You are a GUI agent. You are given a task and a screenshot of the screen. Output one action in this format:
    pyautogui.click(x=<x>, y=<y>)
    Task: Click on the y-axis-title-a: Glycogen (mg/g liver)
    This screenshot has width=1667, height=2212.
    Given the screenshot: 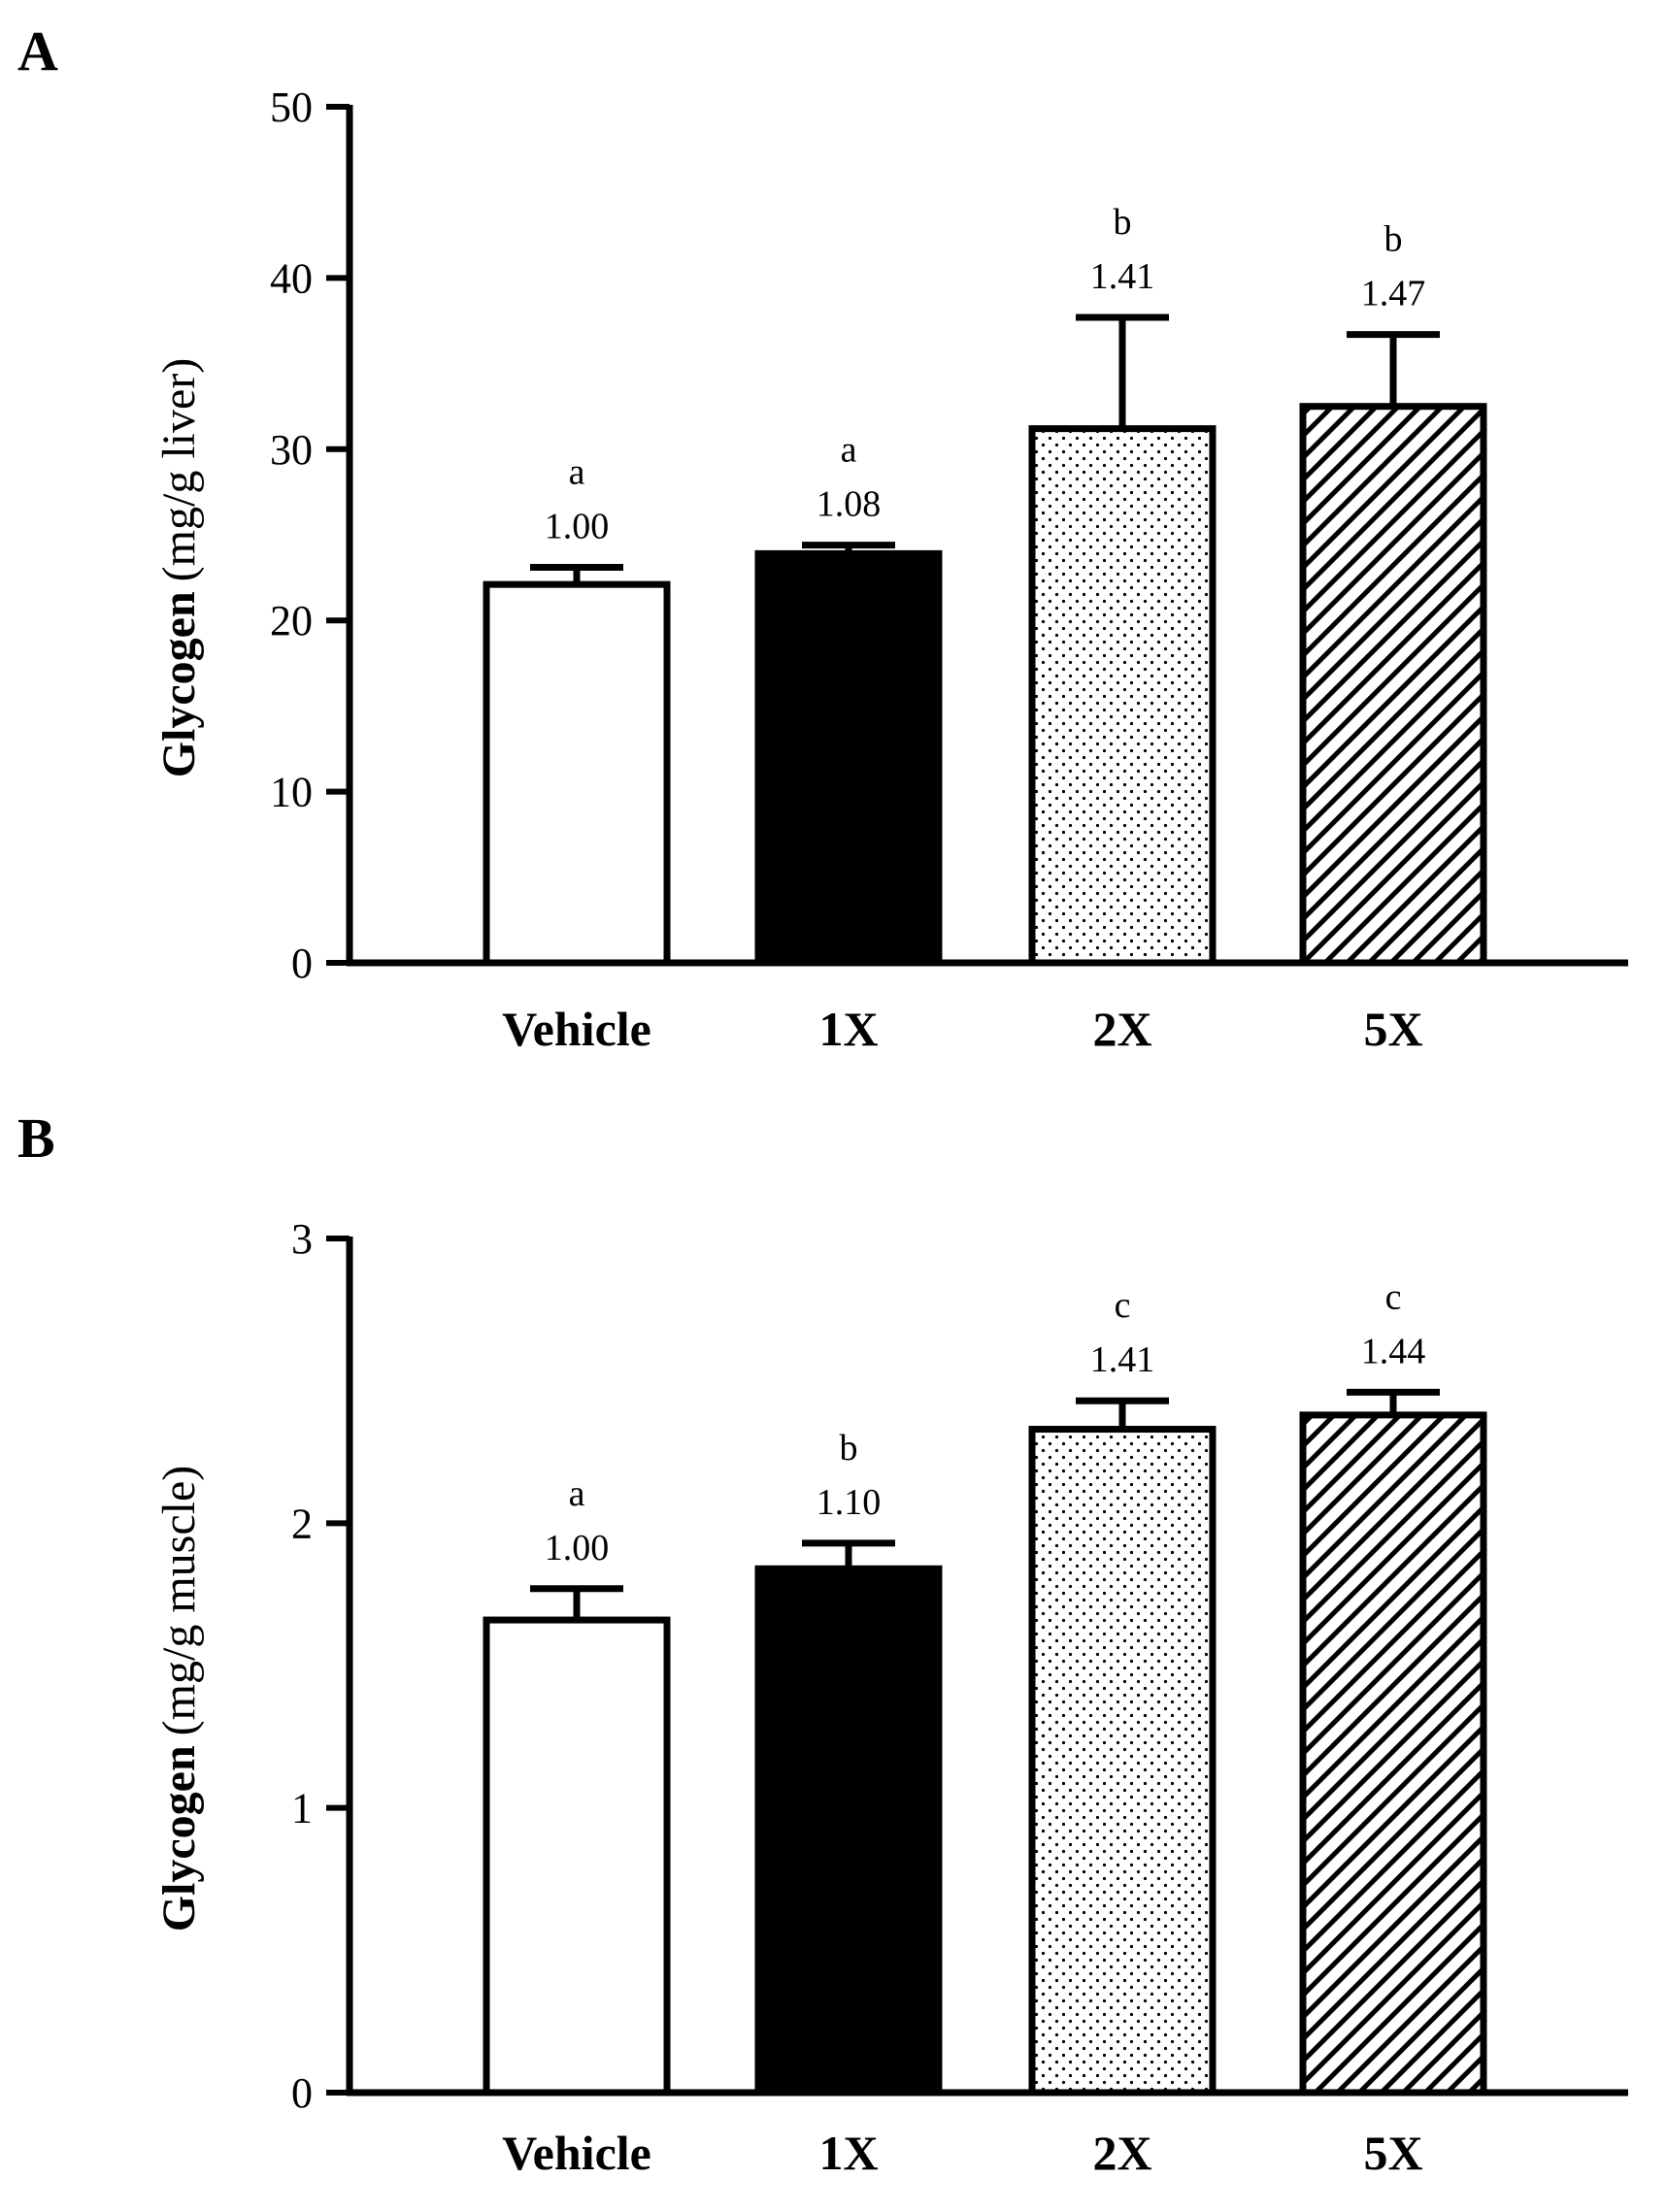 What is the action you would take?
    pyautogui.click(x=179, y=568)
    